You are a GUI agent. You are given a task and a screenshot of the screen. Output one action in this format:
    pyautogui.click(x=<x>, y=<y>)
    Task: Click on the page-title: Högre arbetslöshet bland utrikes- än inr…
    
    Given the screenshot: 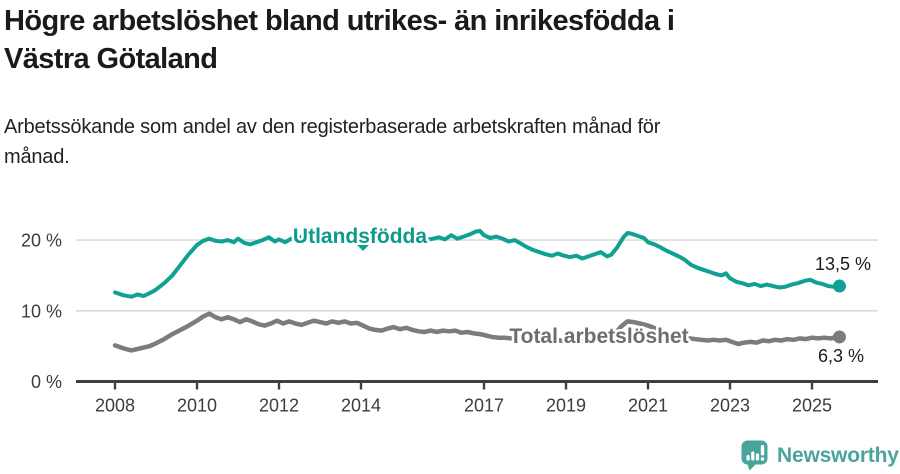 What is the action you would take?
    pyautogui.click(x=339, y=40)
    